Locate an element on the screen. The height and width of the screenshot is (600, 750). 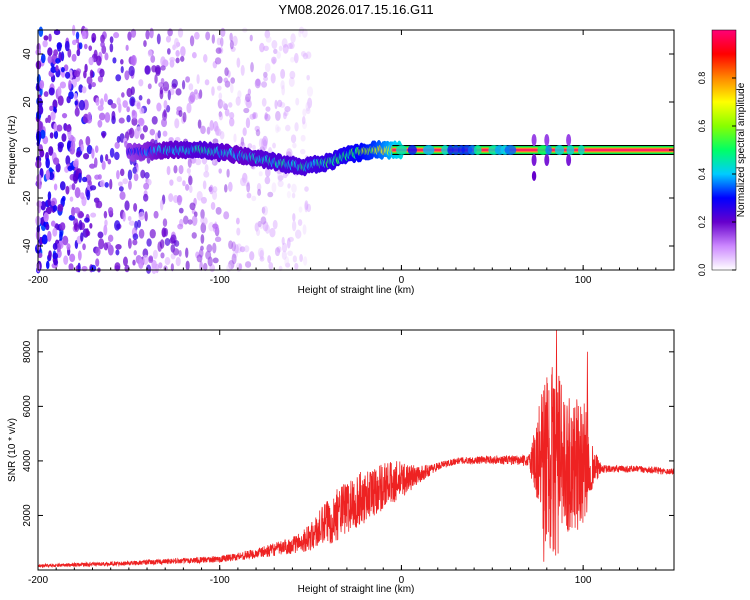
bottom-ylabel: SNR (10 * v/v) is located at coordinates (12, 450).